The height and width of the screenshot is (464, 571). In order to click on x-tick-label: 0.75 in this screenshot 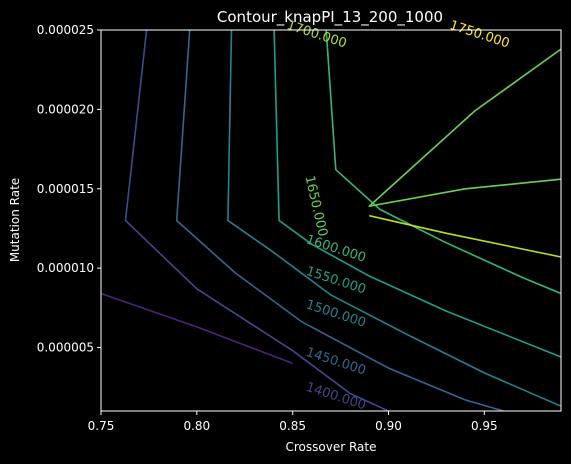, I will do `click(101, 426)`.